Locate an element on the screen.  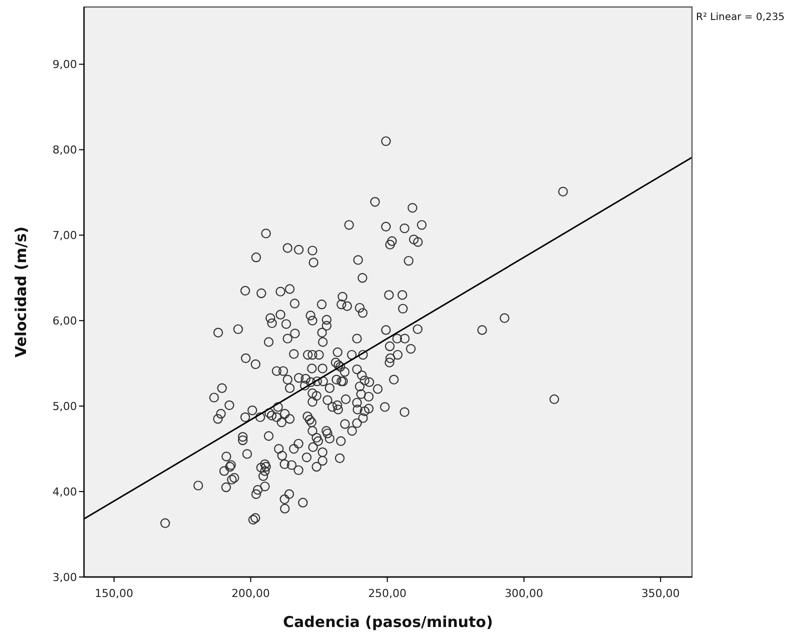
y-tick-label: 8,00 is located at coordinates (64, 150).